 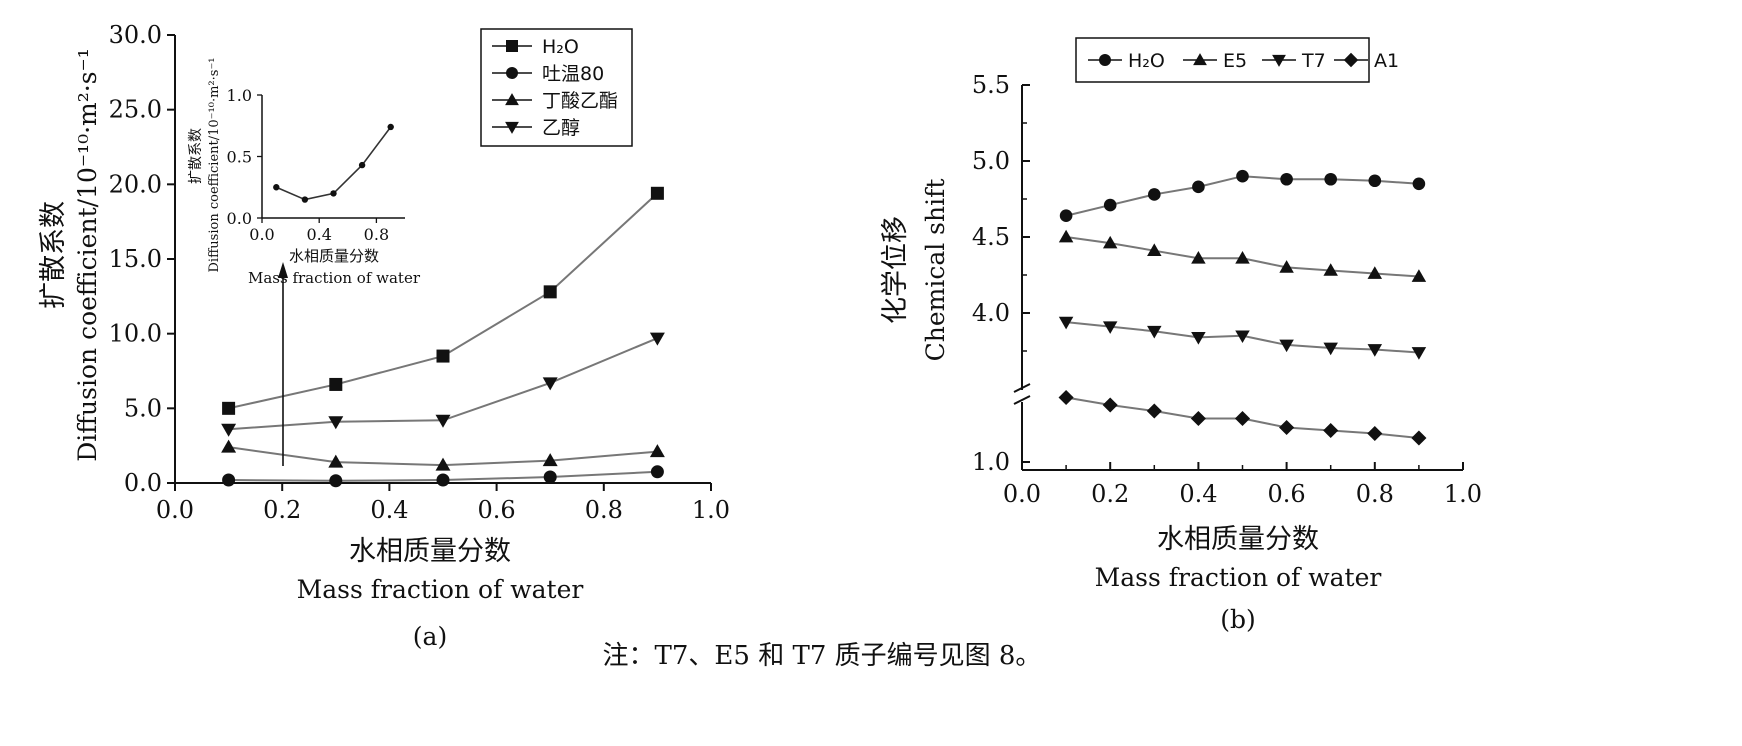 What do you see at coordinates (142, 259) in the screenshot?
I see `a-y-ticks: 0.0 5.0 10.0 15.0 20.0 25.0 30.0` at bounding box center [142, 259].